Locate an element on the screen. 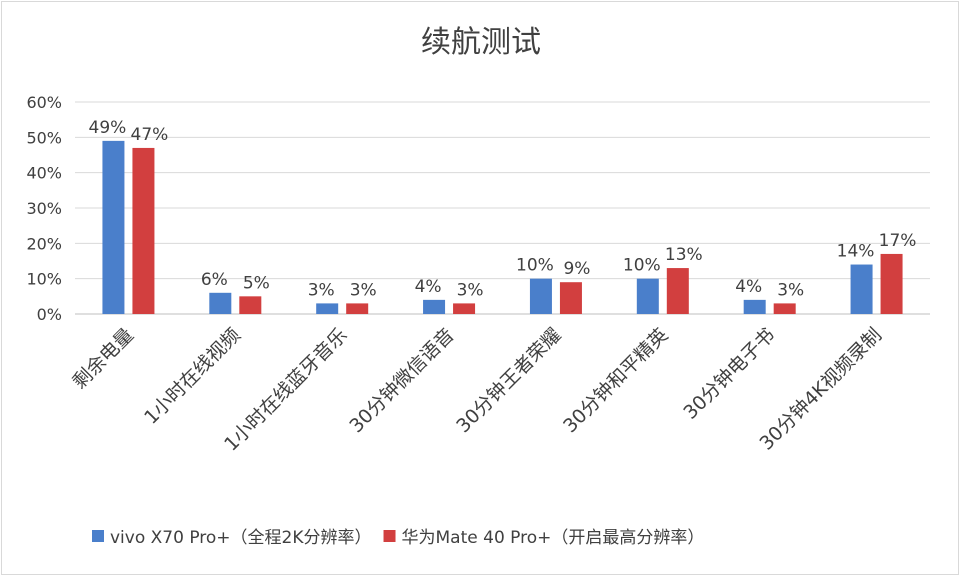 The width and height of the screenshot is (962, 578). chart-title: 续航测试 is located at coordinates (481, 42).